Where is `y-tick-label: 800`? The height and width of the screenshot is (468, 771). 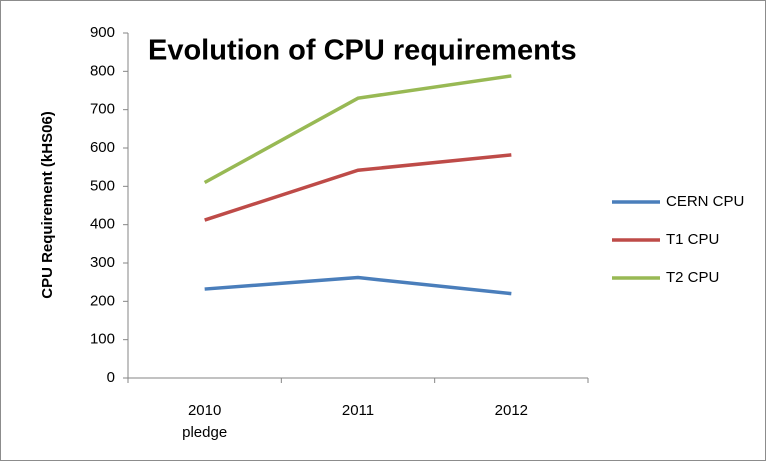
y-tick-label: 800 is located at coordinates (102, 70).